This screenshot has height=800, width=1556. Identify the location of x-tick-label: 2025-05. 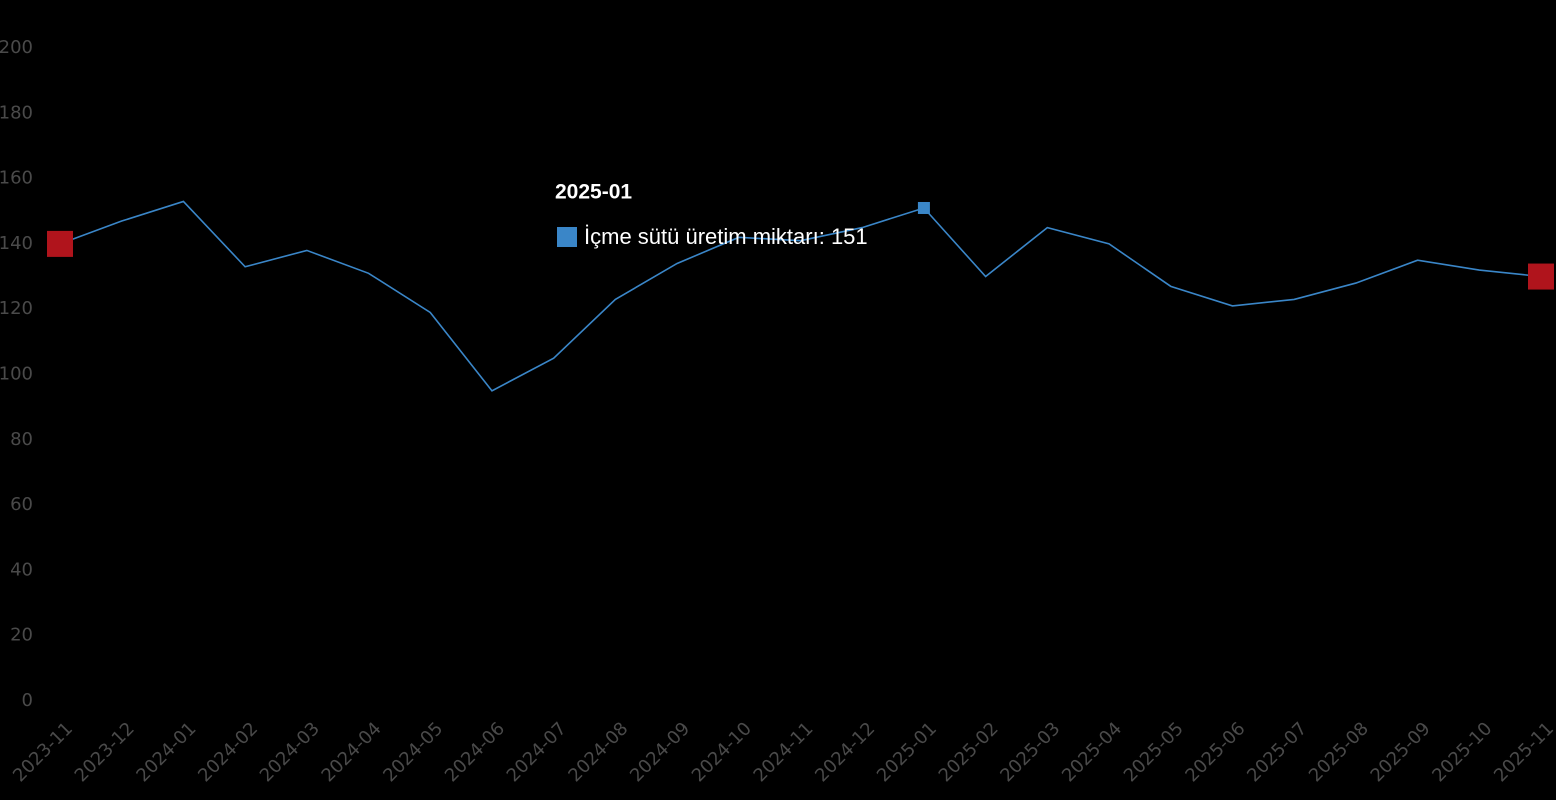
(1154, 752).